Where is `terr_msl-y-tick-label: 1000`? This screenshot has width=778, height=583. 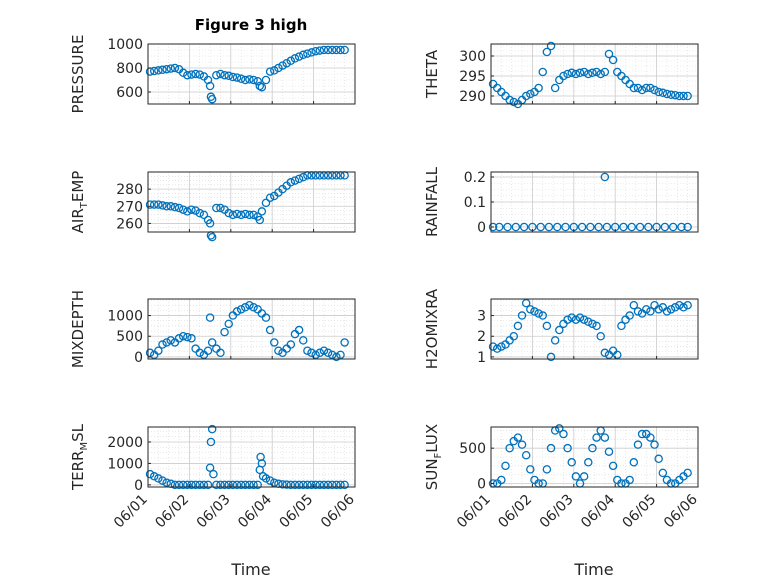
terr_msl-y-tick-label: 1000 is located at coordinates (125, 464).